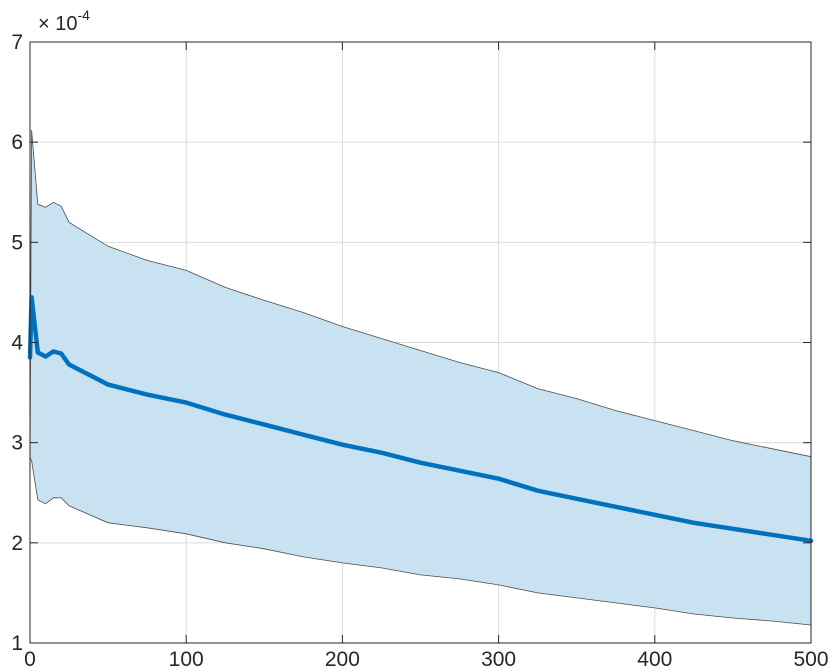 Image resolution: width=831 pixels, height=671 pixels. I want to click on x-tick-label: 500, so click(810, 659).